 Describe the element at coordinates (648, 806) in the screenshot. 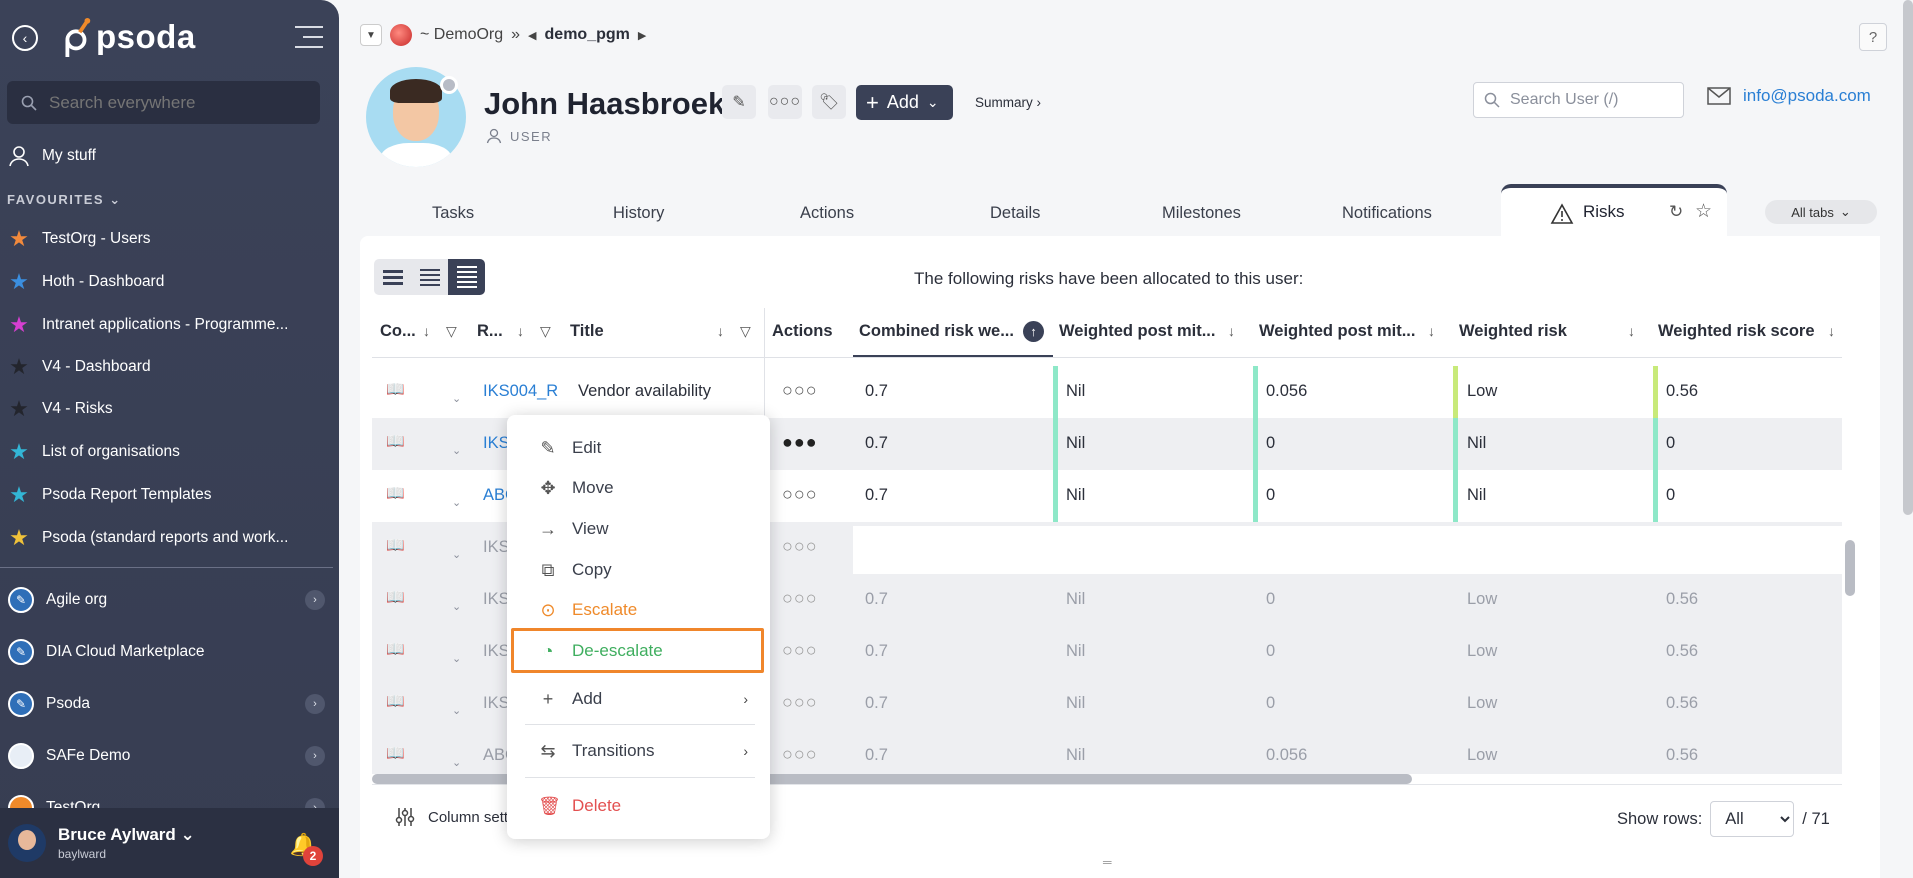

I see `menu-item-delete: 🗑 Delete` at that location.